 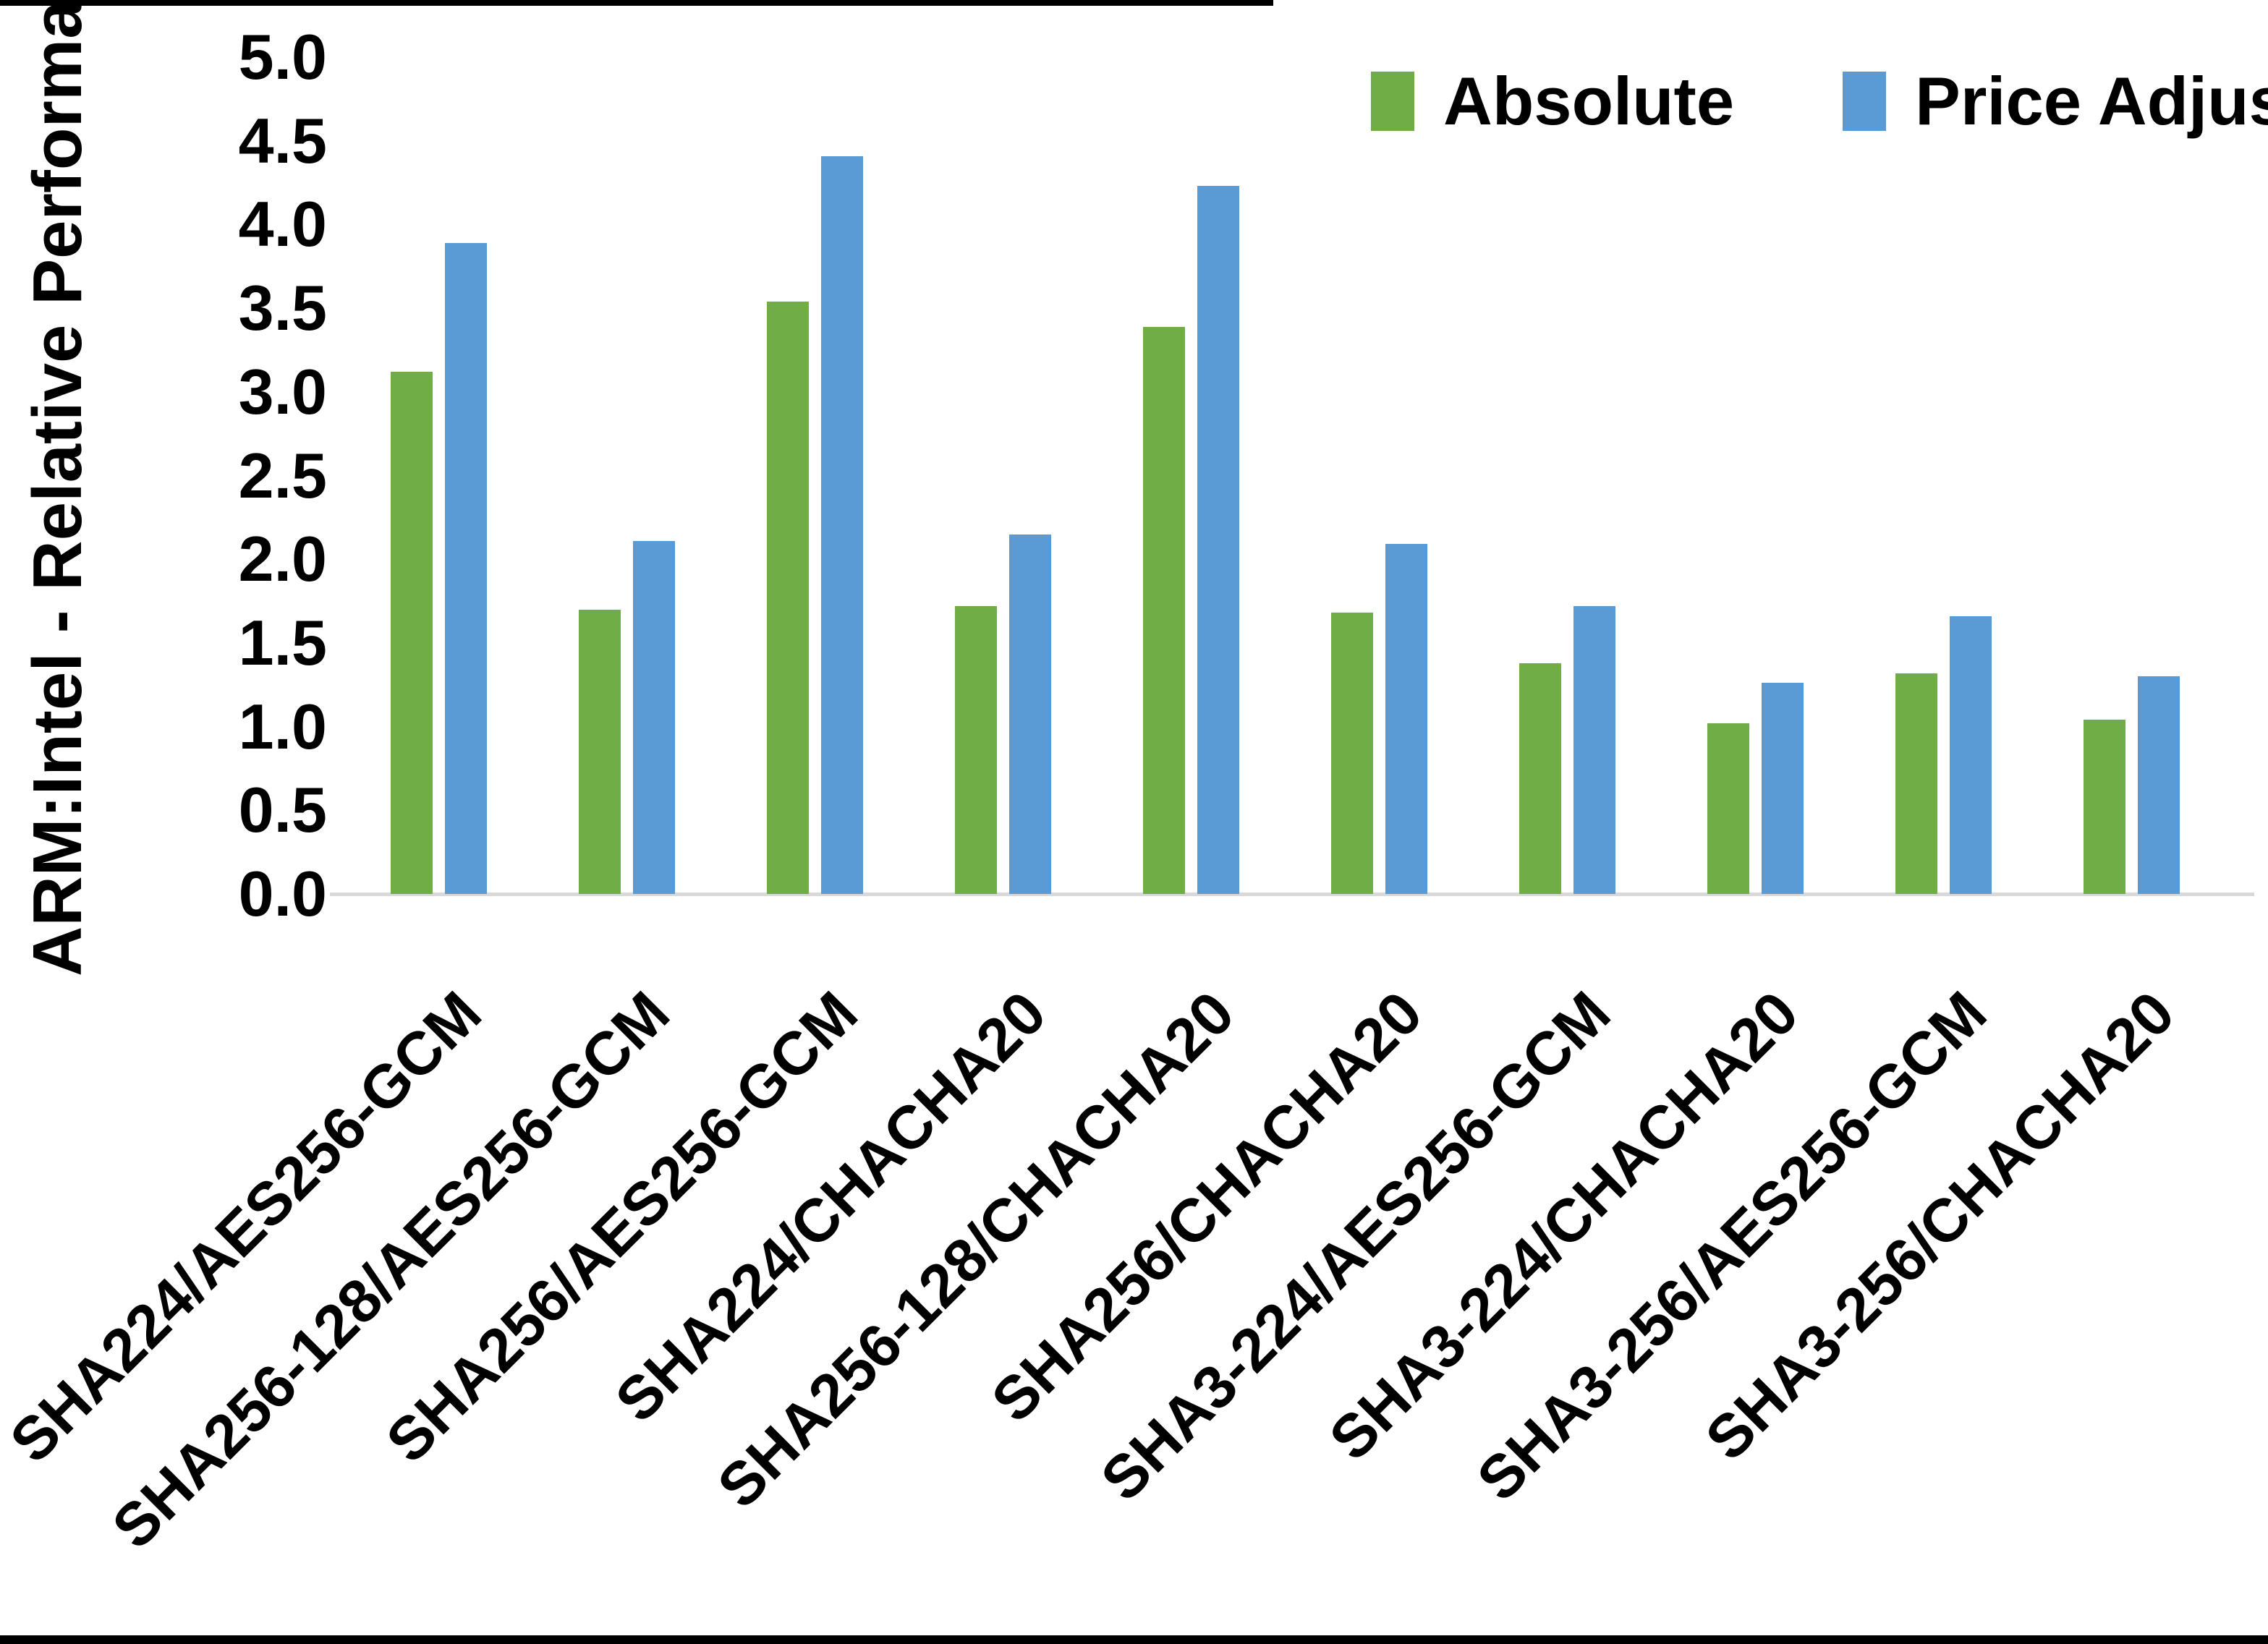 I want to click on y-tick-label: 2.0, so click(x=282, y=559).